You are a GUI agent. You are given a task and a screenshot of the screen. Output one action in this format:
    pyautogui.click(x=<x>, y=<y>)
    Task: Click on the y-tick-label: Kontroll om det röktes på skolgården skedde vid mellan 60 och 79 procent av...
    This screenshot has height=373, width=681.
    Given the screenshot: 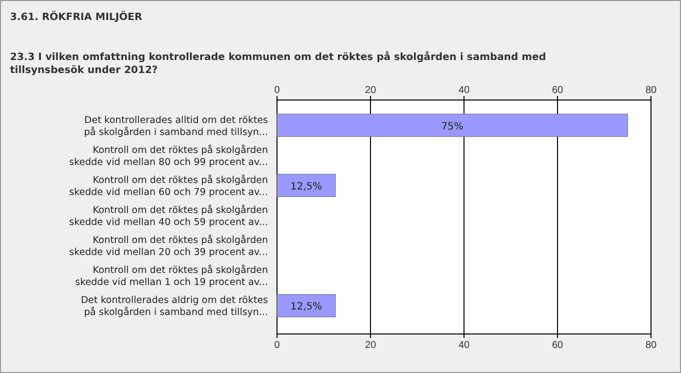 What is the action you would take?
    pyautogui.click(x=168, y=186)
    